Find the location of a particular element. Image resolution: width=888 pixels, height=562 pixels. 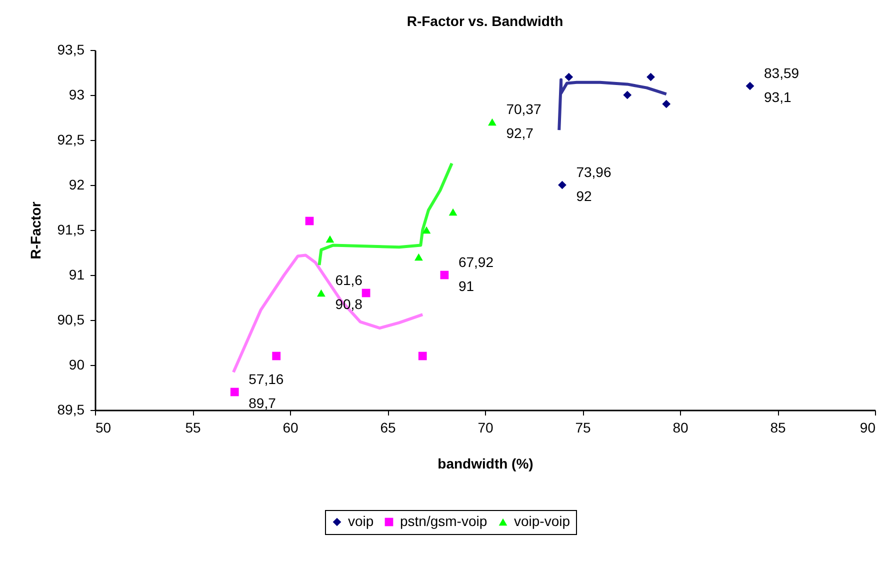

x-axis-title: bandwidth (%) is located at coordinates (486, 464).